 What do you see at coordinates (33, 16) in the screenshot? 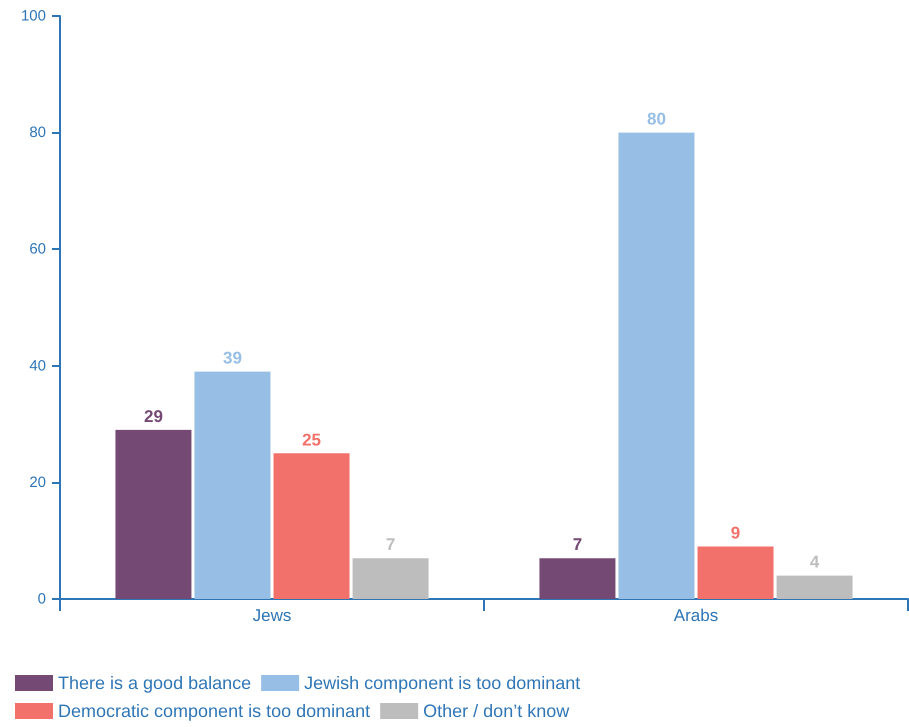
I see `y-tick-label: 100` at bounding box center [33, 16].